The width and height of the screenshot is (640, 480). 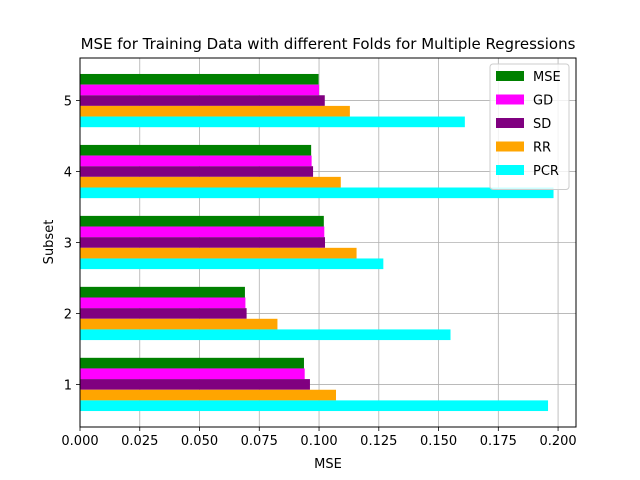 What do you see at coordinates (68, 385) in the screenshot?
I see `y-tick-label: 1` at bounding box center [68, 385].